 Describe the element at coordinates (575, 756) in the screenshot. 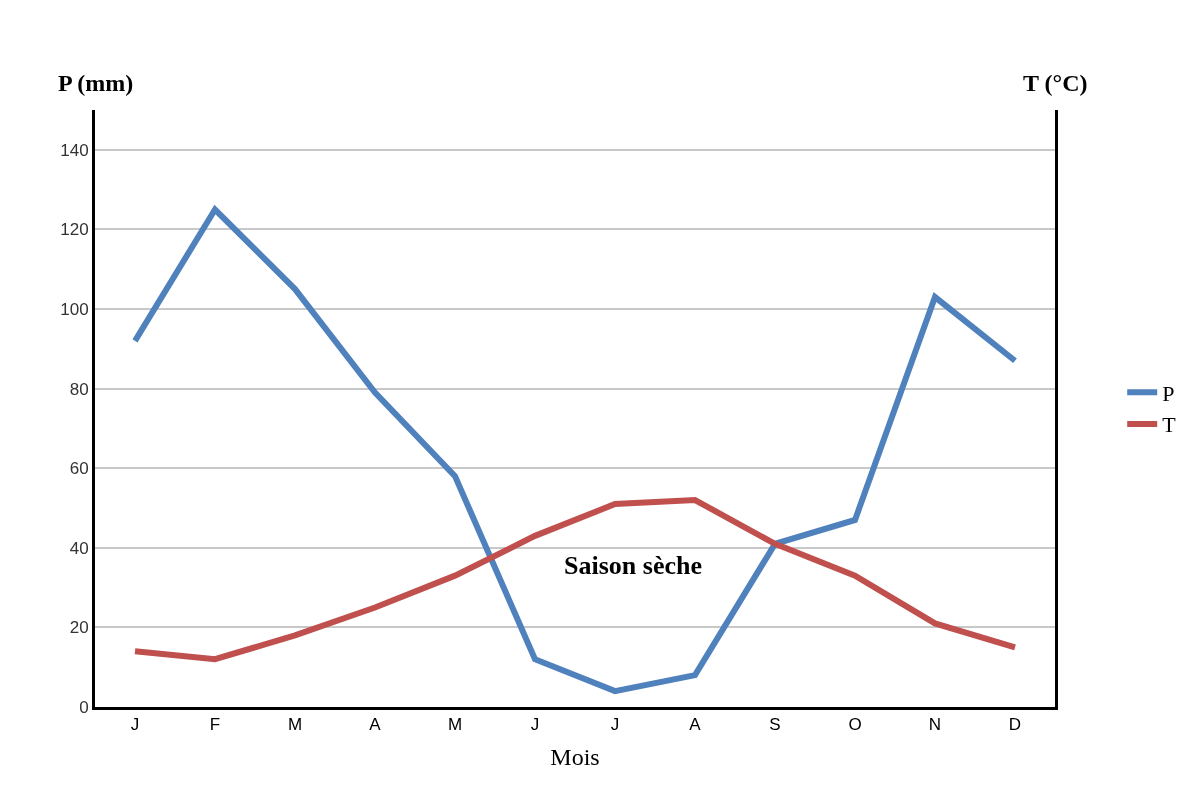

I see `x-axis-title: Mois` at that location.